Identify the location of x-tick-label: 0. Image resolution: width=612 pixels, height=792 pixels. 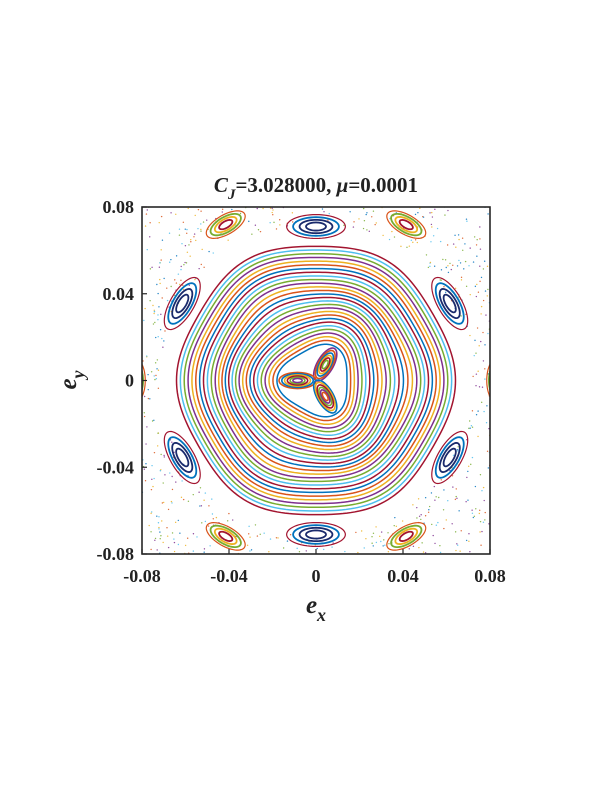
(316, 576).